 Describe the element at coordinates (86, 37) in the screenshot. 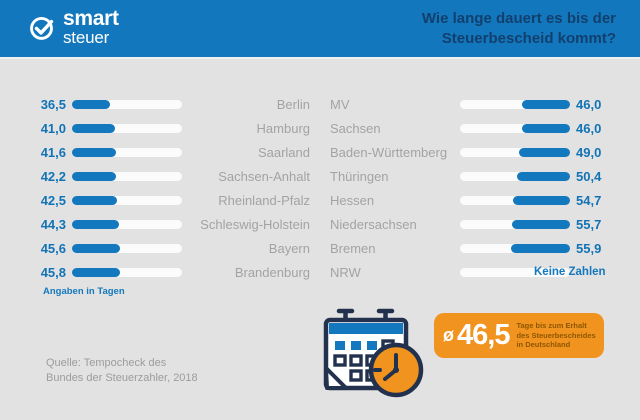

I see `brand-word-steuer: steuer` at that location.